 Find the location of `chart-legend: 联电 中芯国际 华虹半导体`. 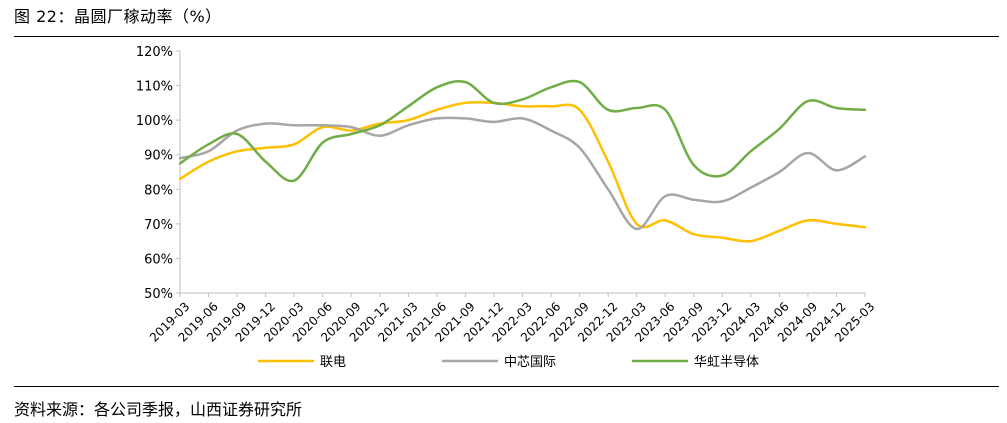

chart-legend: 联电 中芯国际 华虹半导体 is located at coordinates (508, 362).